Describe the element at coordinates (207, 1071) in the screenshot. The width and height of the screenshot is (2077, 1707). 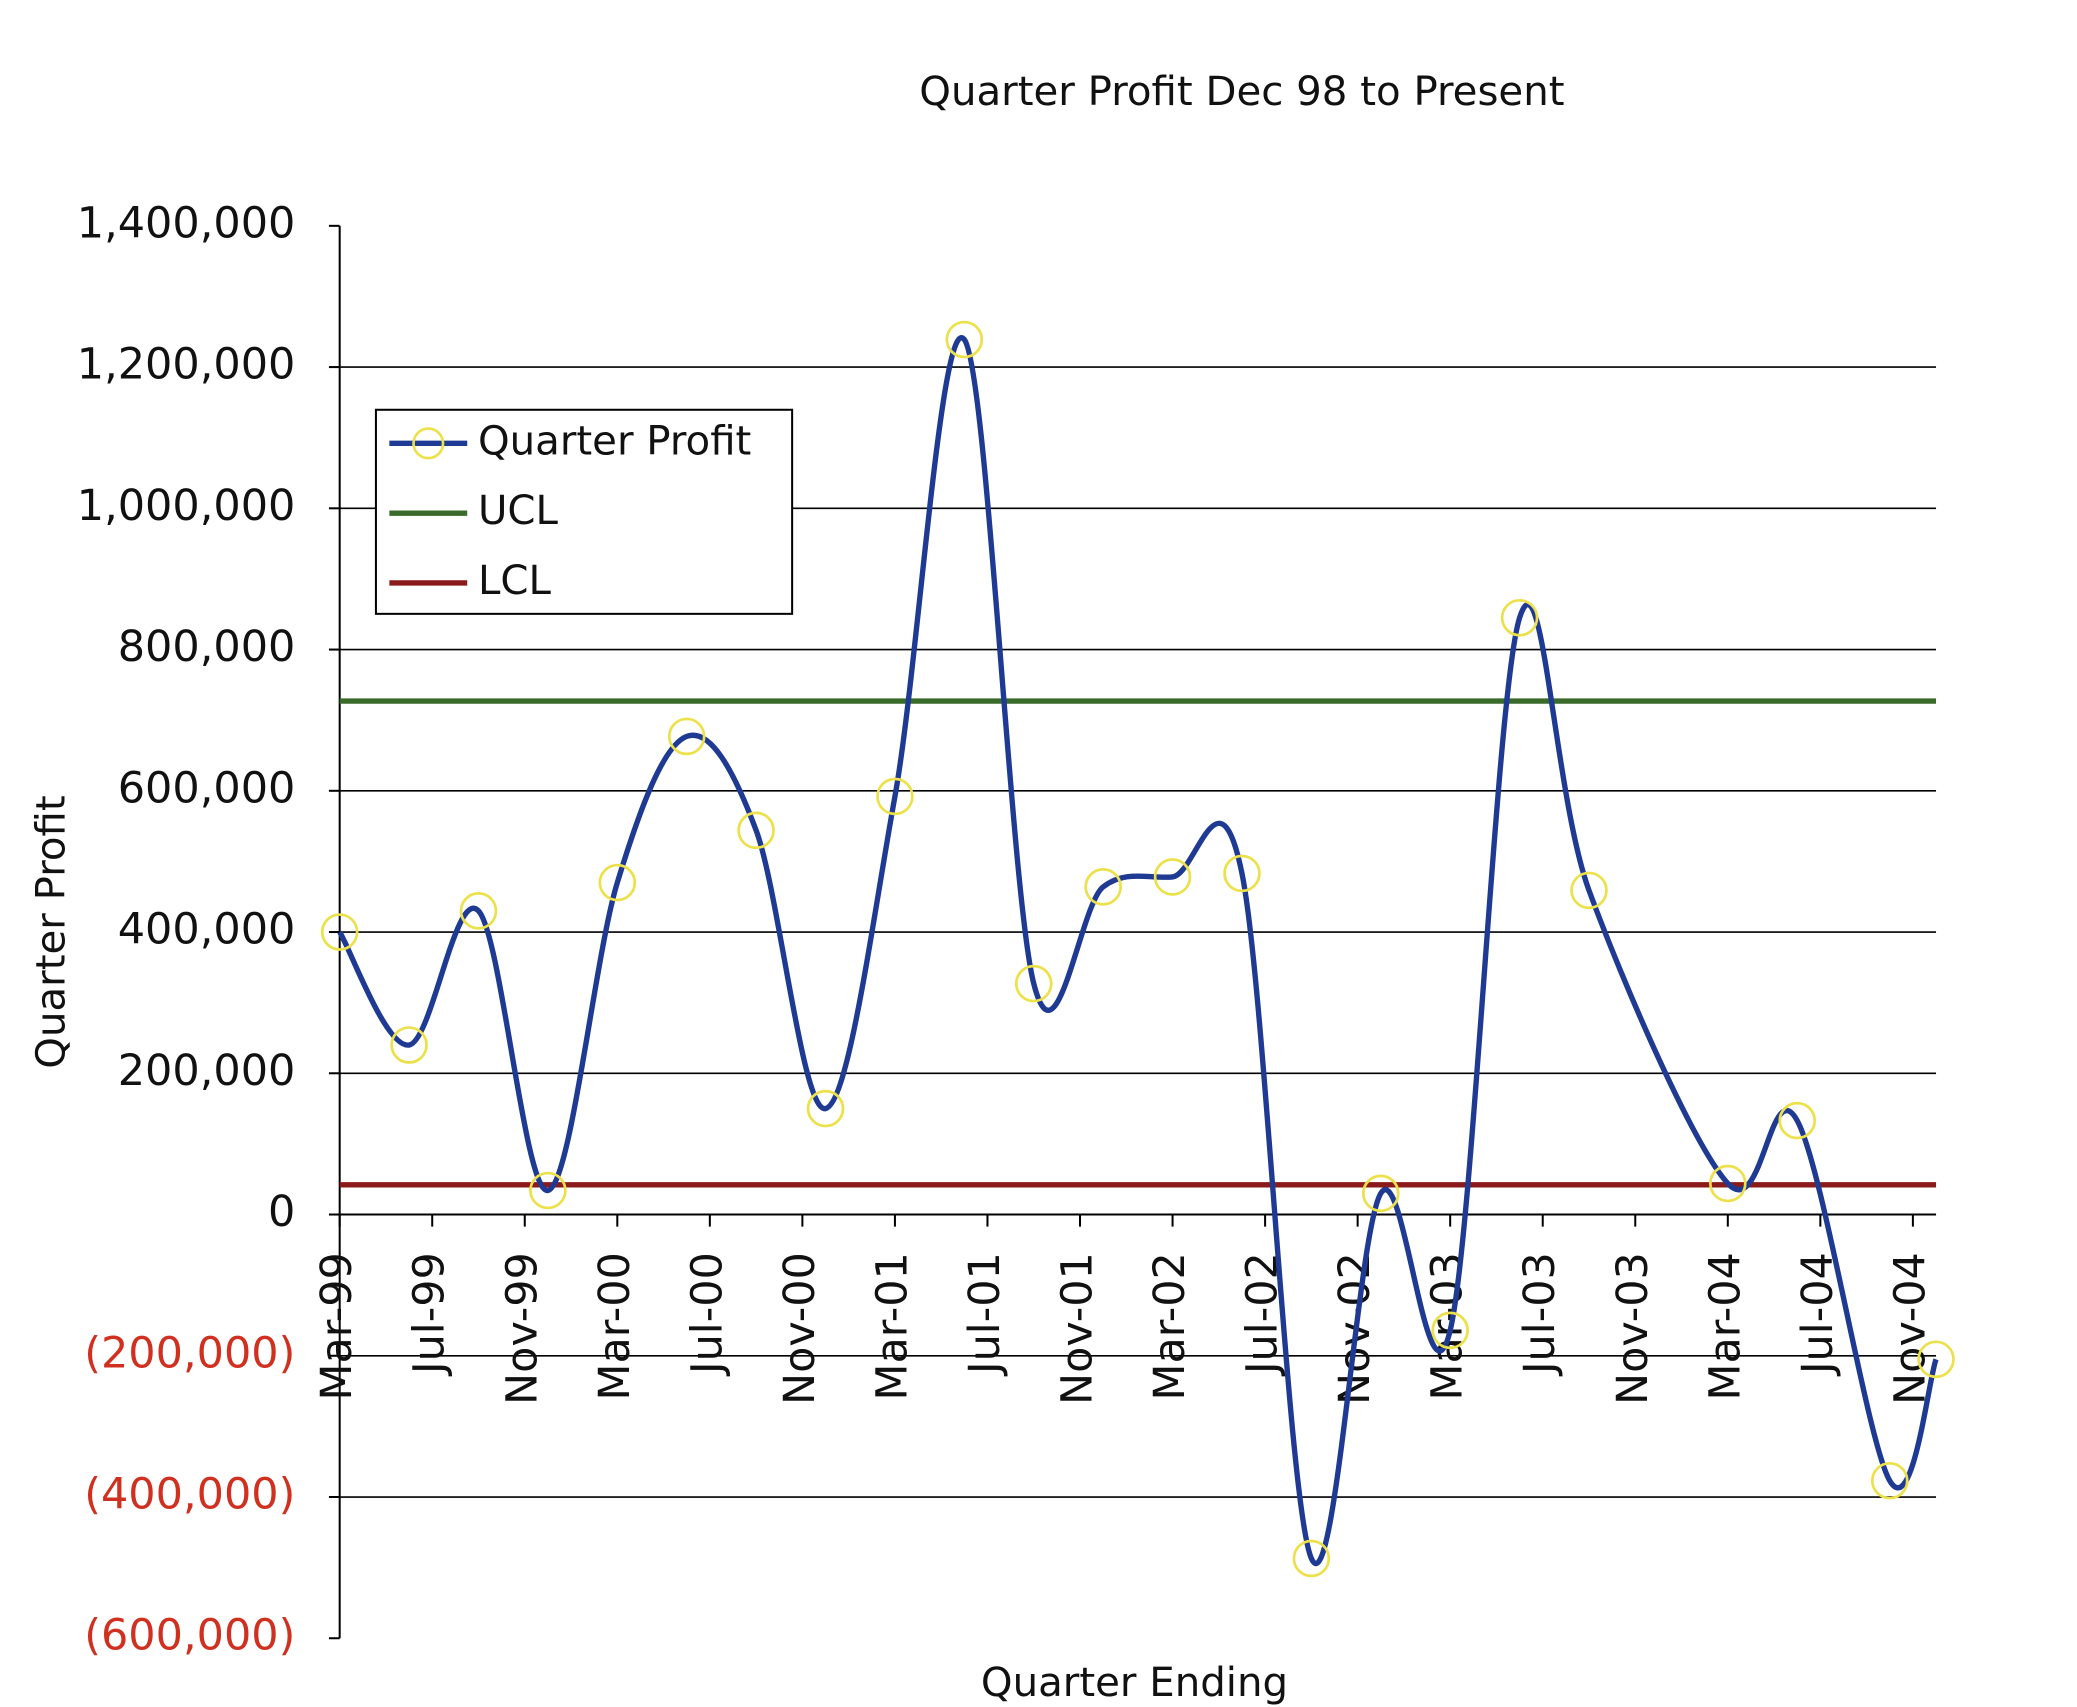
I see `y-tick-label: 200,000` at that location.